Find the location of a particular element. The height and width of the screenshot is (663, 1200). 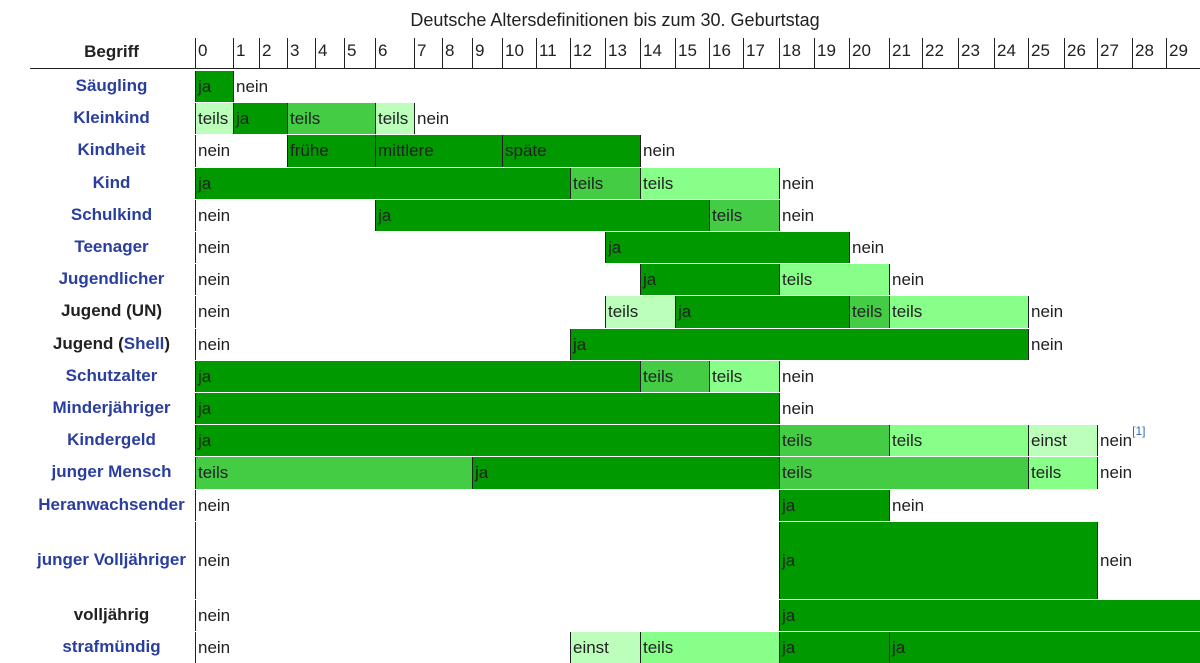

year-label: 29 is located at coordinates (1178, 50).